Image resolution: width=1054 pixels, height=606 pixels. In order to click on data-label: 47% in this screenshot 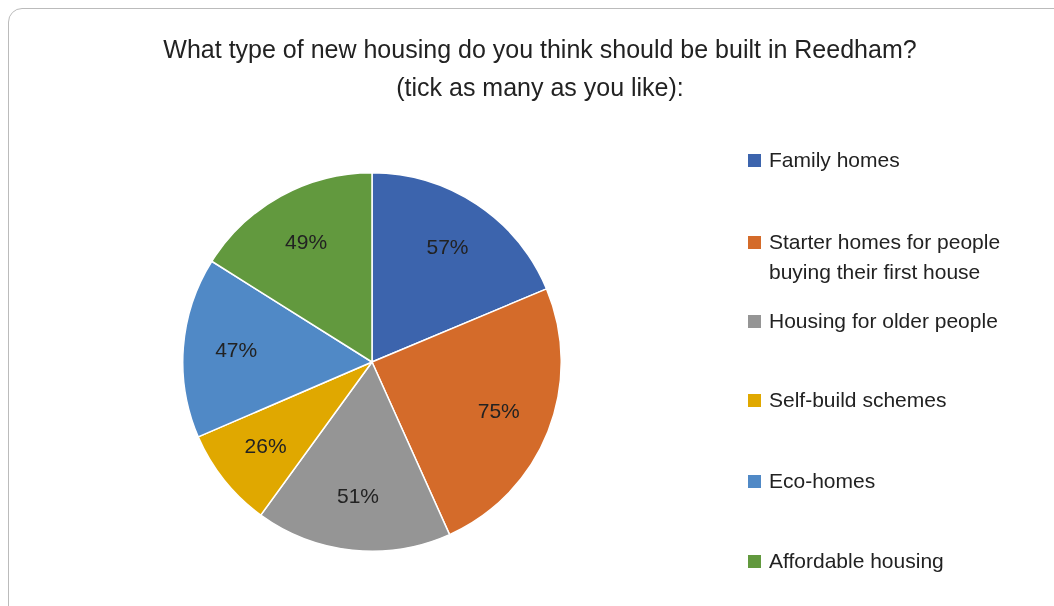, I will do `click(236, 350)`.